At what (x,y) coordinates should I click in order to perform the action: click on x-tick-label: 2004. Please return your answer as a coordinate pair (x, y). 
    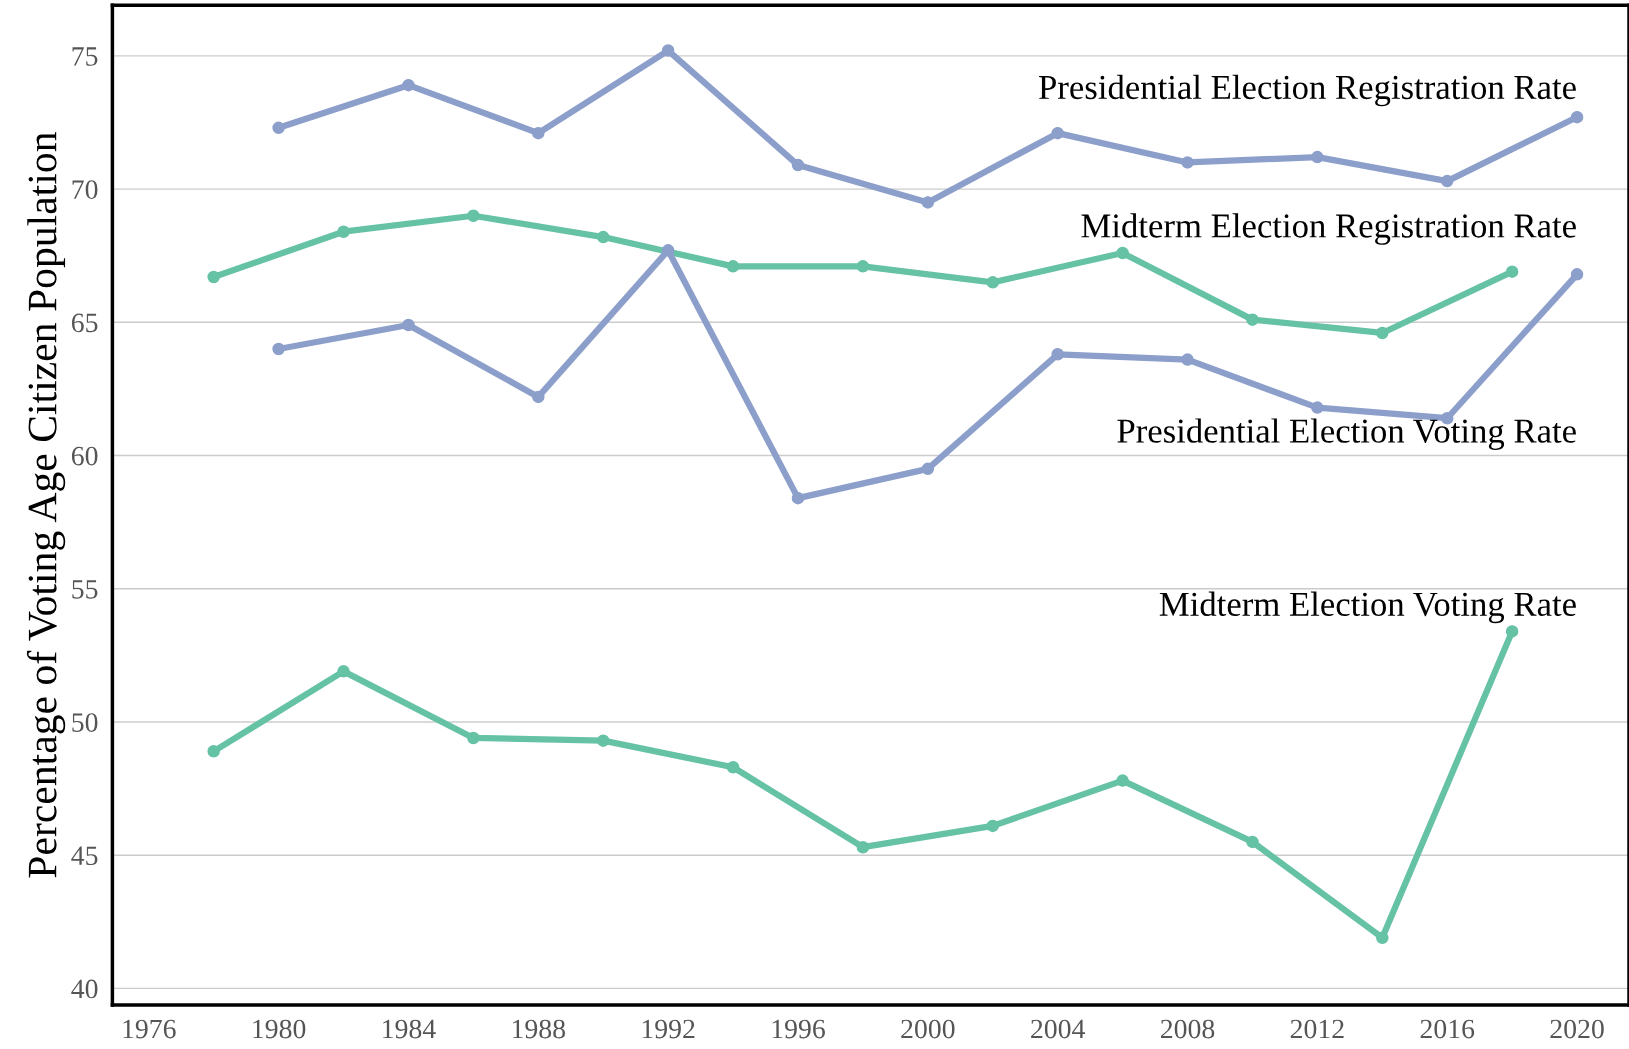
    Looking at the image, I should click on (1058, 1029).